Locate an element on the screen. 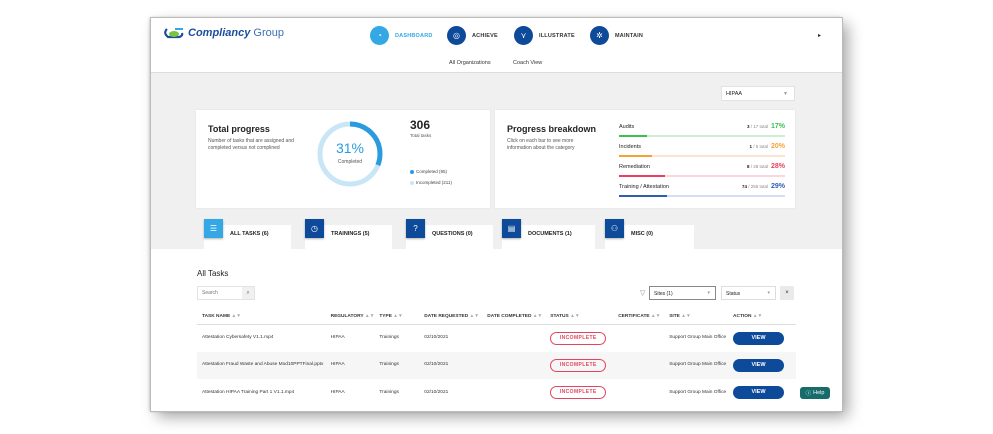 This screenshot has width=993, height=434. training-progress-bar is located at coordinates (702, 196).